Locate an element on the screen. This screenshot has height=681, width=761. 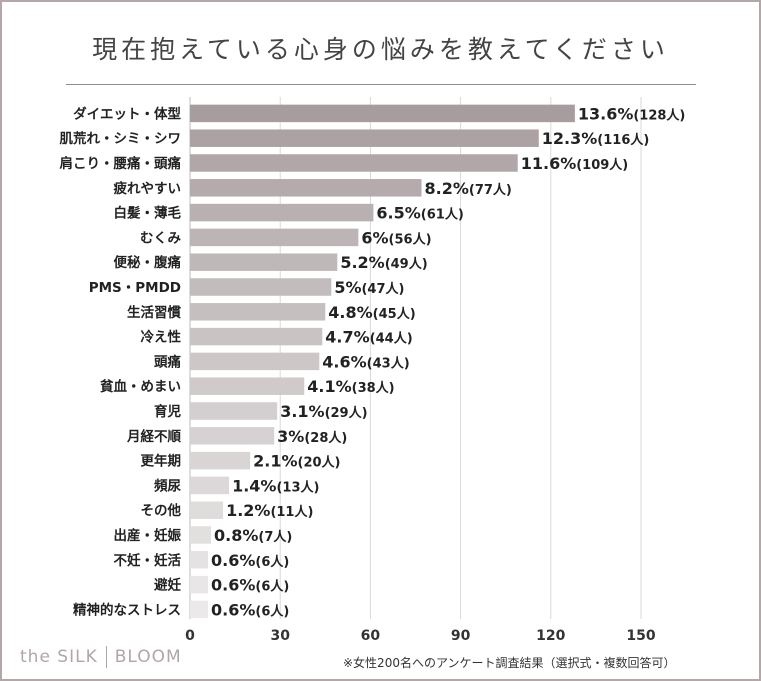
data-label-count: (44人) is located at coordinates (391, 339).